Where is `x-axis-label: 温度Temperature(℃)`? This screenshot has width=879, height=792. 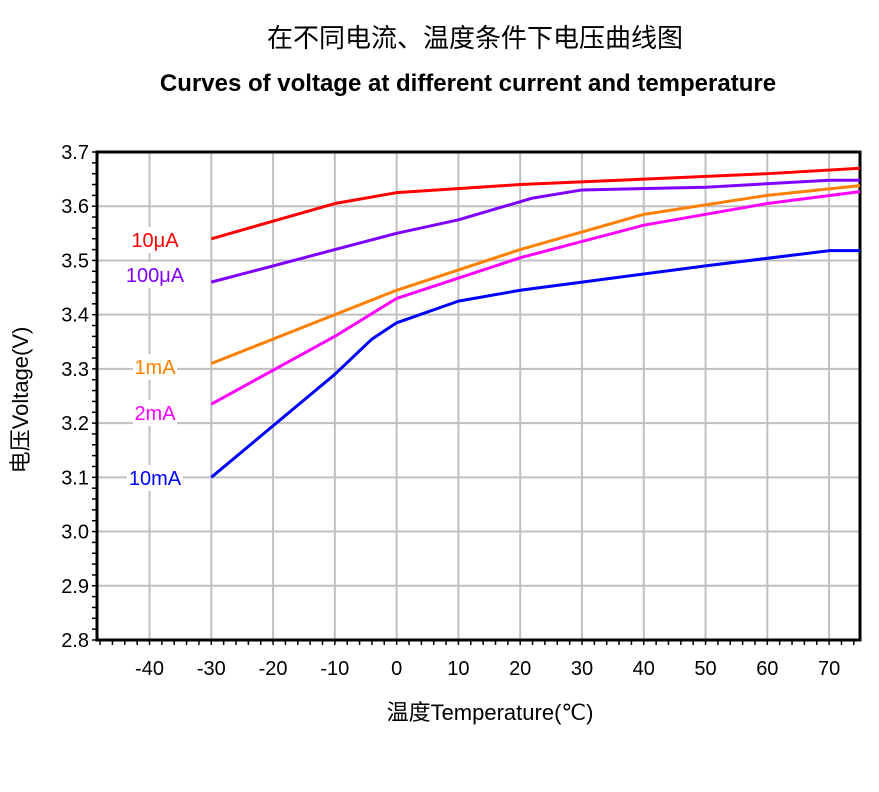
x-axis-label: 温度Temperature(℃) is located at coordinates (490, 712).